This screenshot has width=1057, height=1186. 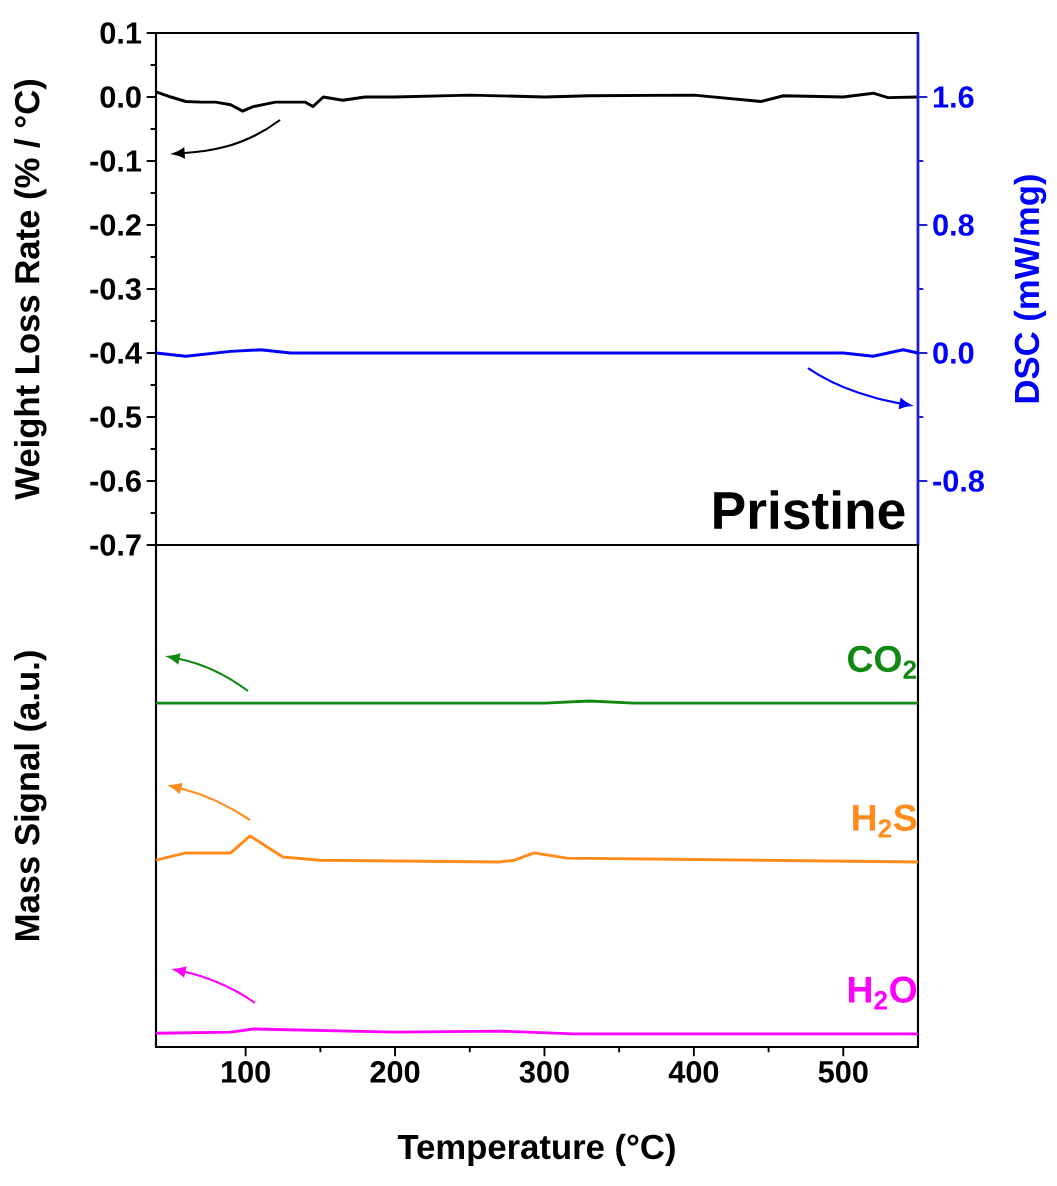 What do you see at coordinates (843, 1072) in the screenshot?
I see `x-tick-label: 500` at bounding box center [843, 1072].